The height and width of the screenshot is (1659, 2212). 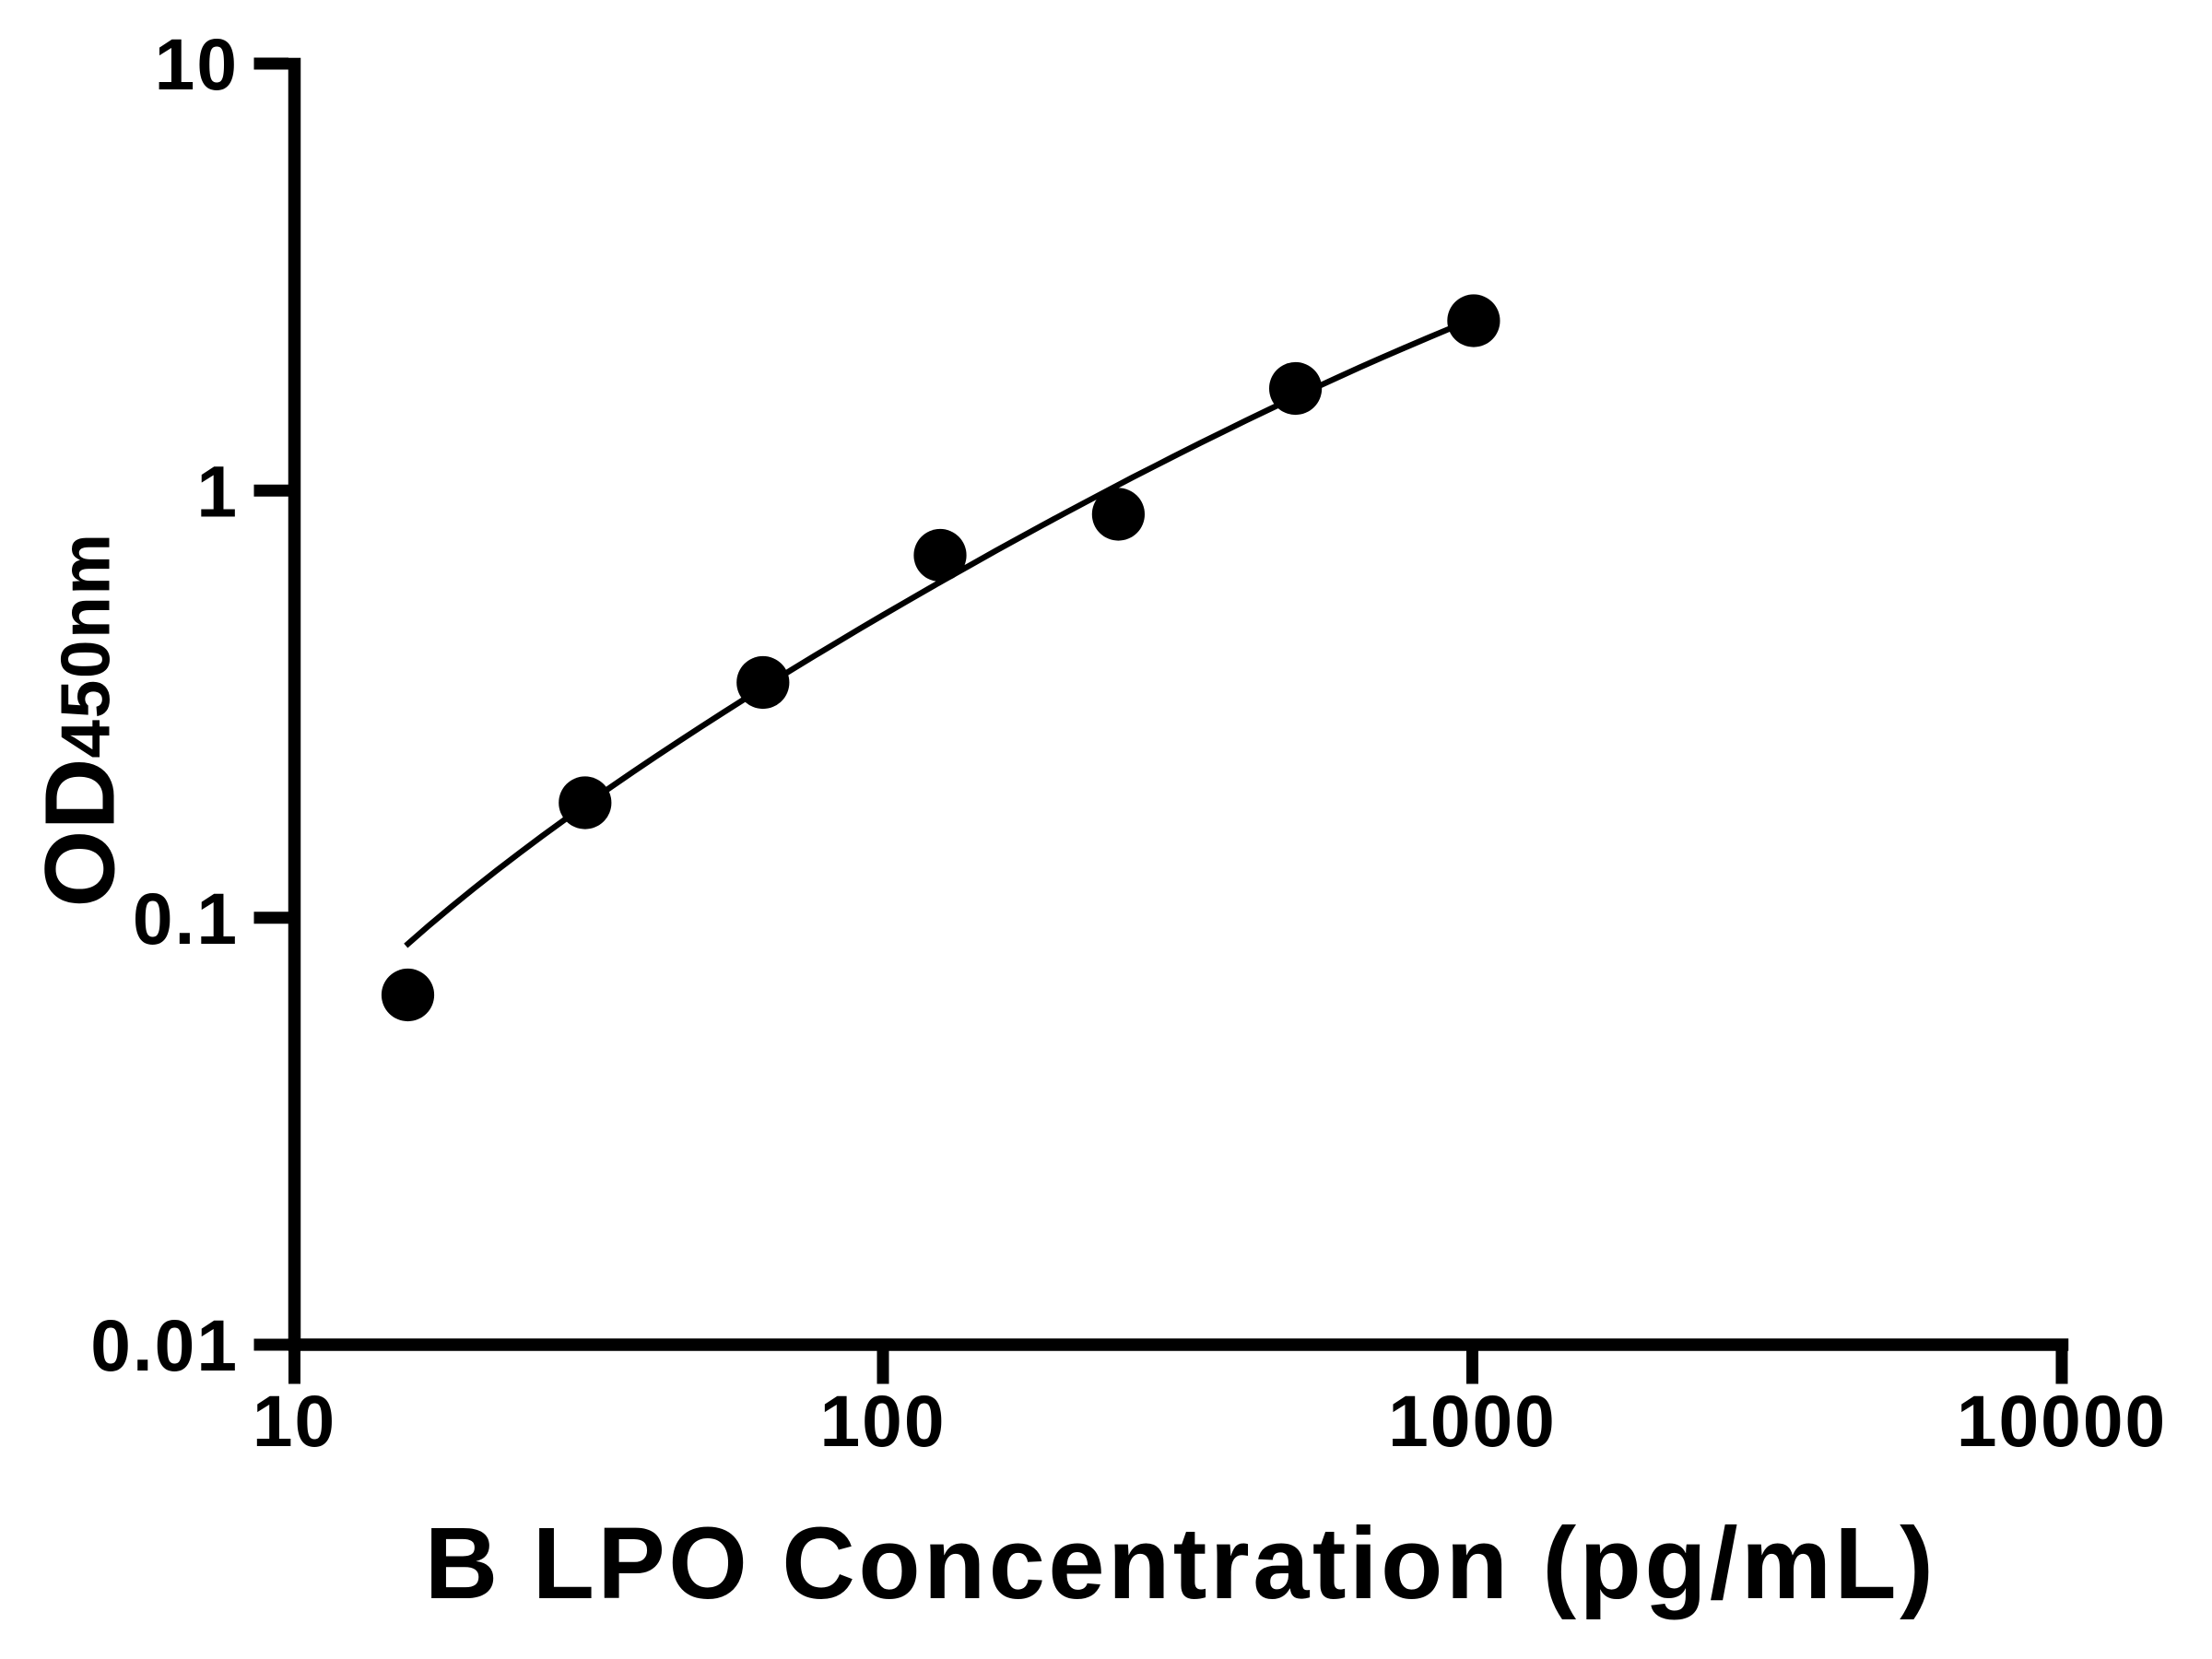 I want to click on svg-text: 100, so click(x=883, y=1421).